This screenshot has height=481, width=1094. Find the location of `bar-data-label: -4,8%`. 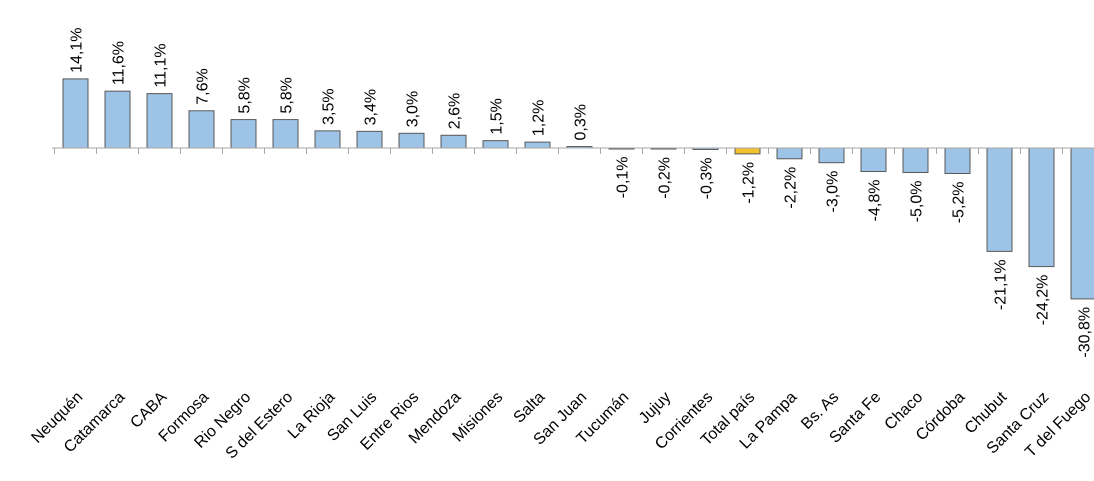

bar-data-label: -4,8% is located at coordinates (875, 201).